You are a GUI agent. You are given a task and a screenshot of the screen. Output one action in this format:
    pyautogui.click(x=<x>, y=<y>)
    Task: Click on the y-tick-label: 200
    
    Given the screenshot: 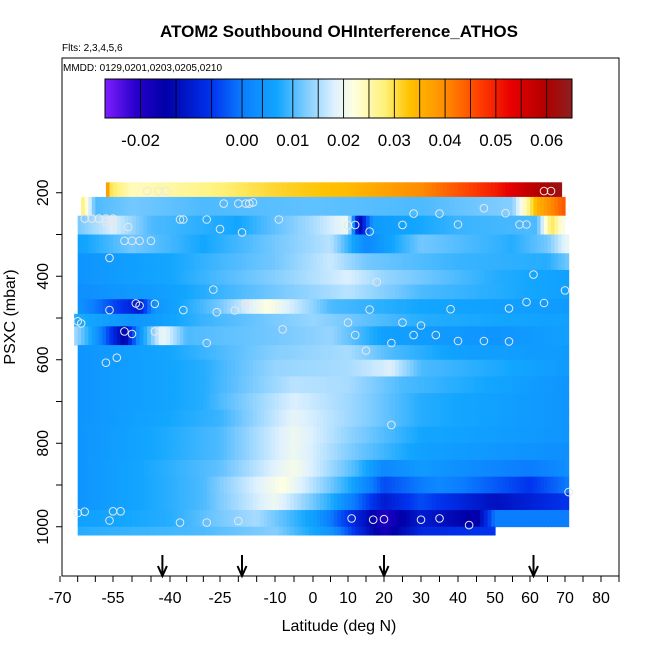 What is the action you would take?
    pyautogui.click(x=43, y=192)
    